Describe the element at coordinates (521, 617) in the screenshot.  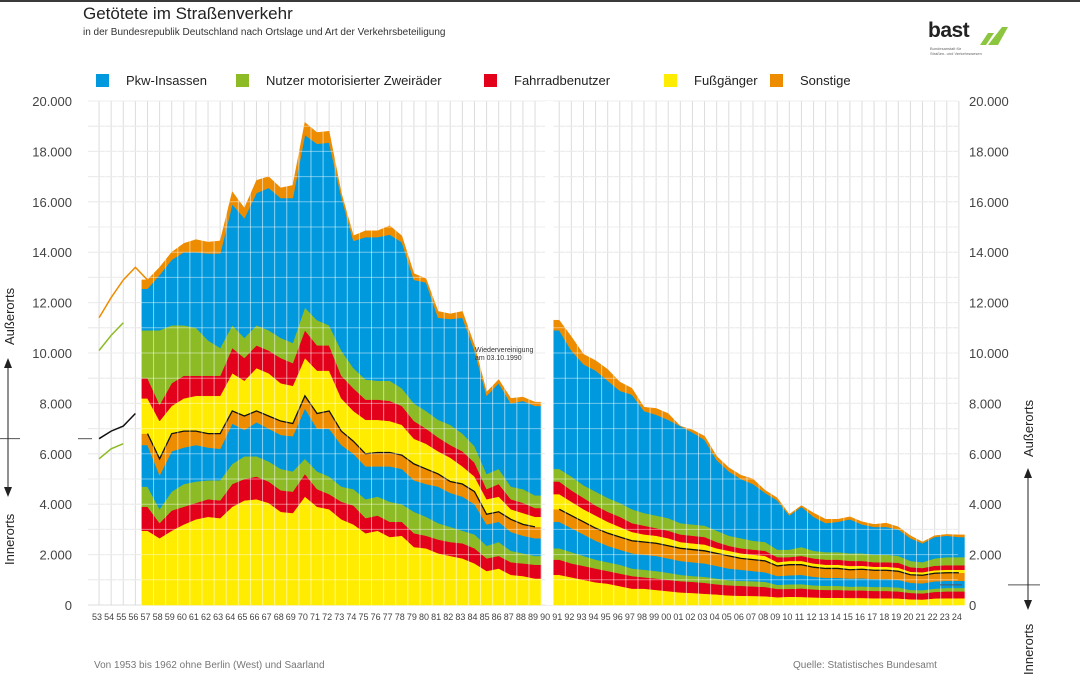
I see `x-tick-label: 88` at that location.